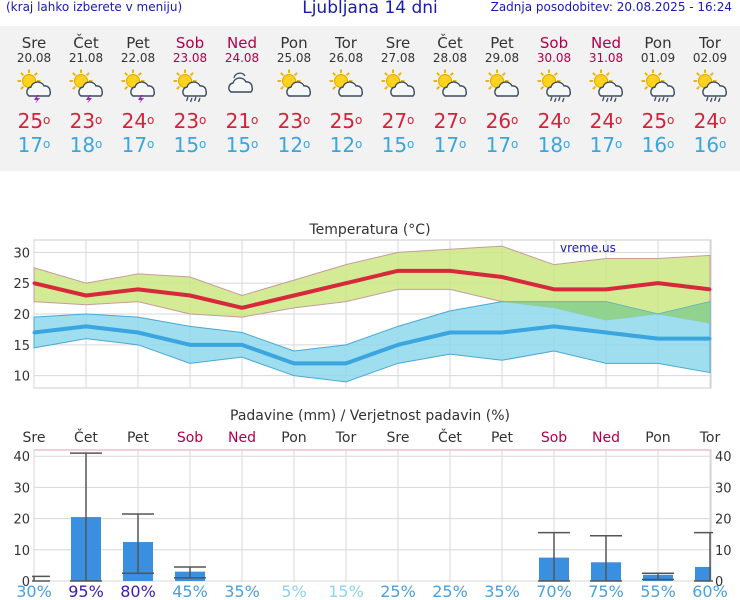 This screenshot has width=740, height=600. What do you see at coordinates (242, 591) in the screenshot?
I see `precipitation-probability: 35%` at bounding box center [242, 591].